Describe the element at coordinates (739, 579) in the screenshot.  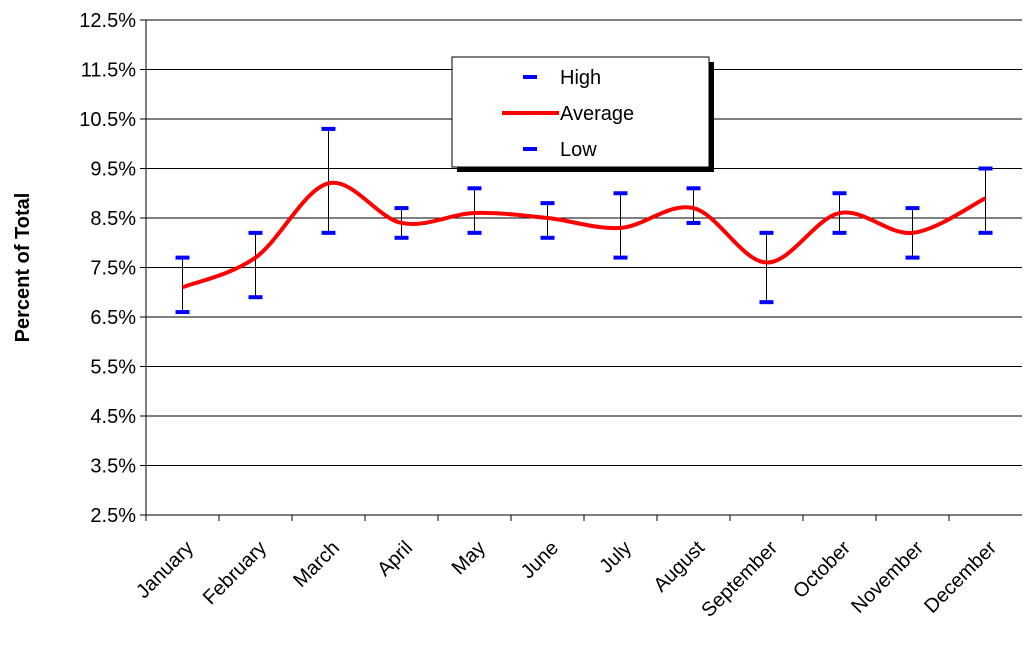
I see `x-tick-label: September` at that location.